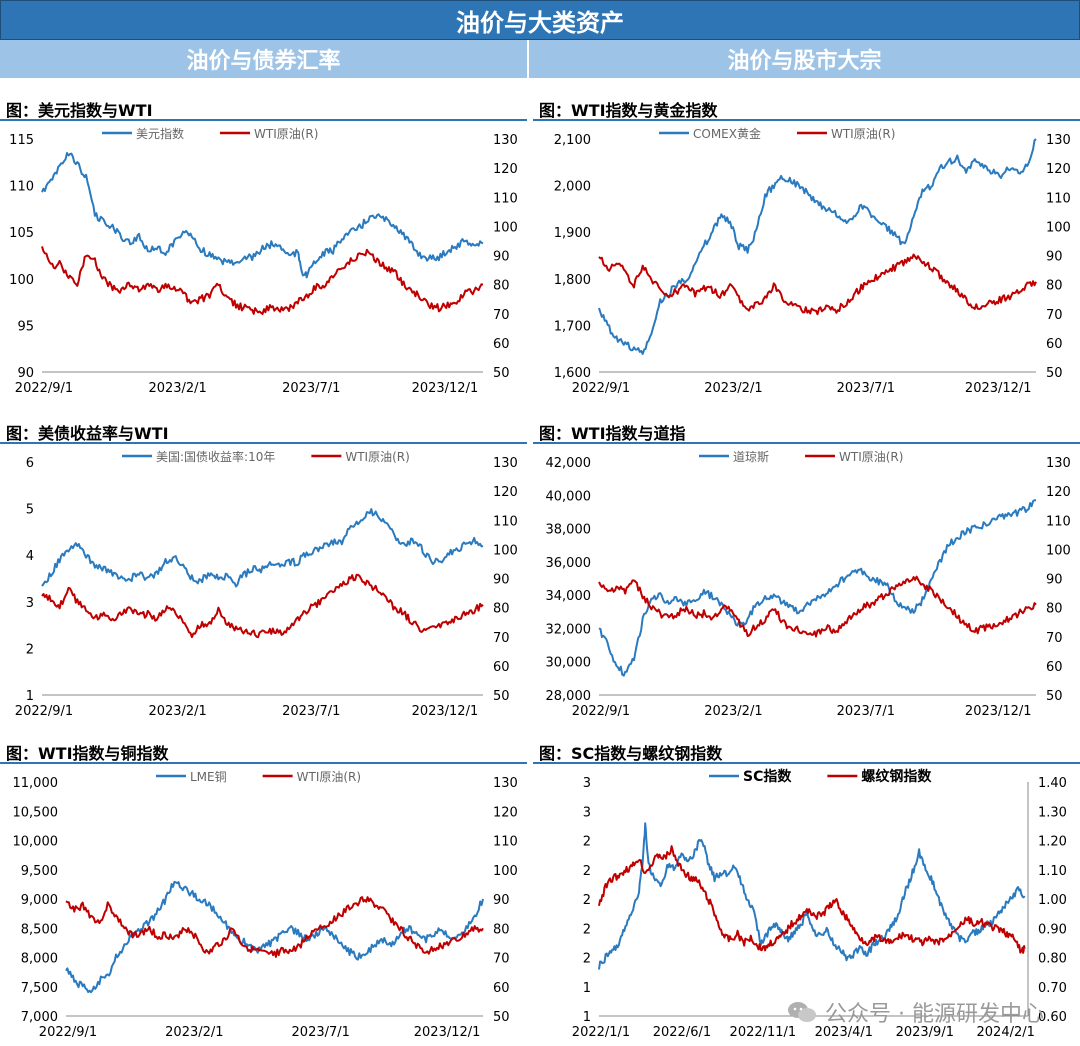  I want to click on y-right-tick-label: 1.10, so click(1052, 871).